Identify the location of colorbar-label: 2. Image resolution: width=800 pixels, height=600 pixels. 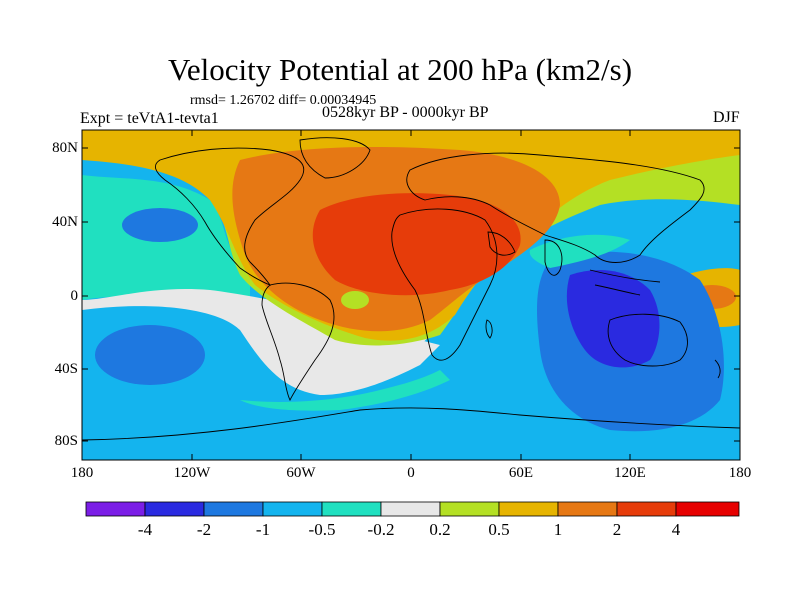
(617, 529).